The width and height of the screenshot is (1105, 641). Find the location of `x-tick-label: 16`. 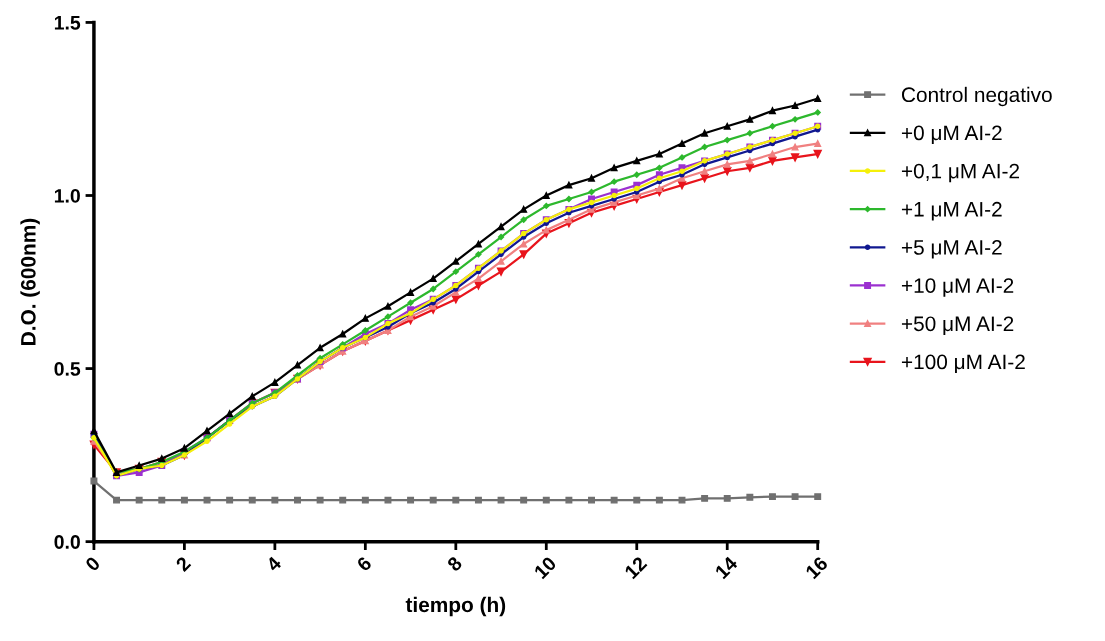

x-tick-label: 16 is located at coordinates (816, 567).